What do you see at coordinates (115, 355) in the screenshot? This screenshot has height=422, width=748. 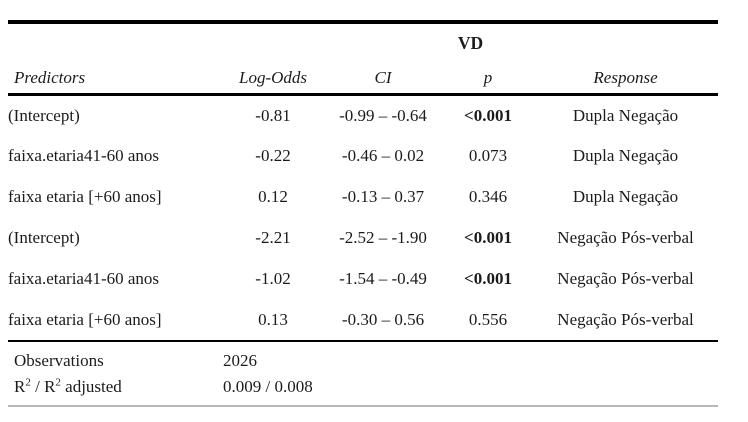 I see `observations-label: Observations` at bounding box center [115, 355].